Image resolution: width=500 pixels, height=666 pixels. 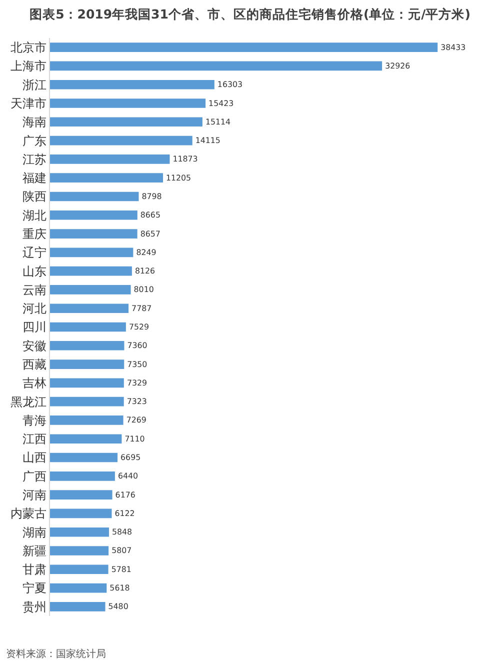 What do you see at coordinates (34, 178) in the screenshot?
I see `y-tick-label: 福建` at bounding box center [34, 178].